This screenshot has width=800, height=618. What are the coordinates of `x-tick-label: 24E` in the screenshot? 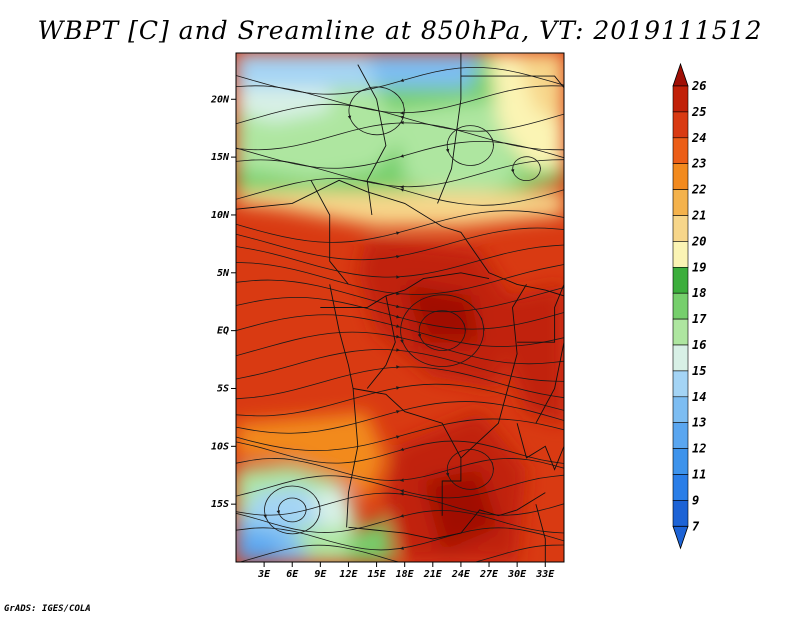 It's located at (461, 574).